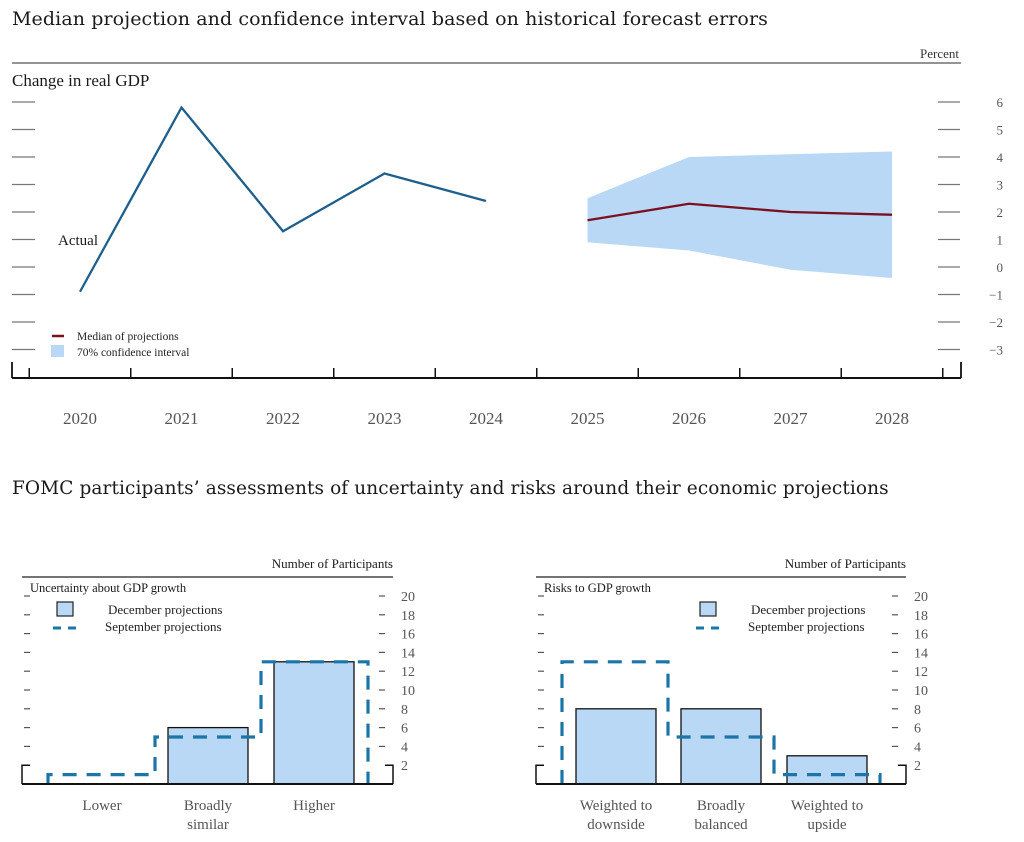 The width and height of the screenshot is (1024, 842). Describe the element at coordinates (108, 588) in the screenshot. I see `panel-title: Uncertainty about GDP growth` at that location.